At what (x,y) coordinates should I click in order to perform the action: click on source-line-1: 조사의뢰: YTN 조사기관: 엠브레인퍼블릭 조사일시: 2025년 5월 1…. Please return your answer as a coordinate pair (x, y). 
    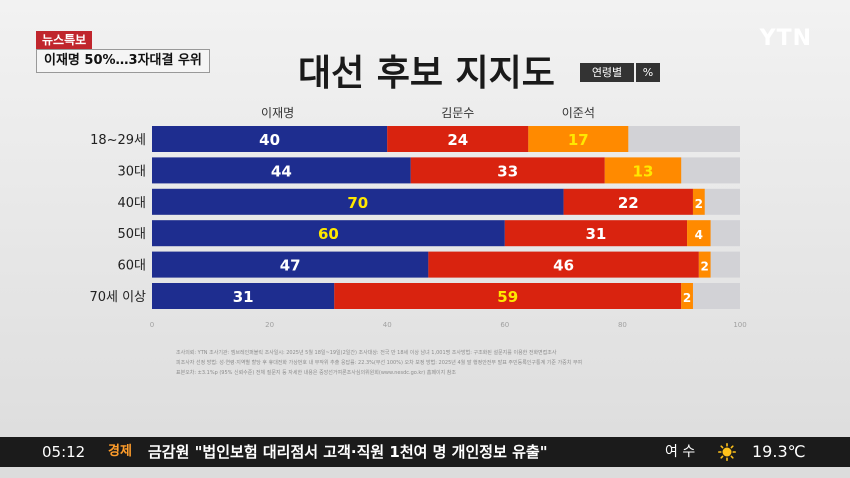
    Looking at the image, I should click on (366, 353).